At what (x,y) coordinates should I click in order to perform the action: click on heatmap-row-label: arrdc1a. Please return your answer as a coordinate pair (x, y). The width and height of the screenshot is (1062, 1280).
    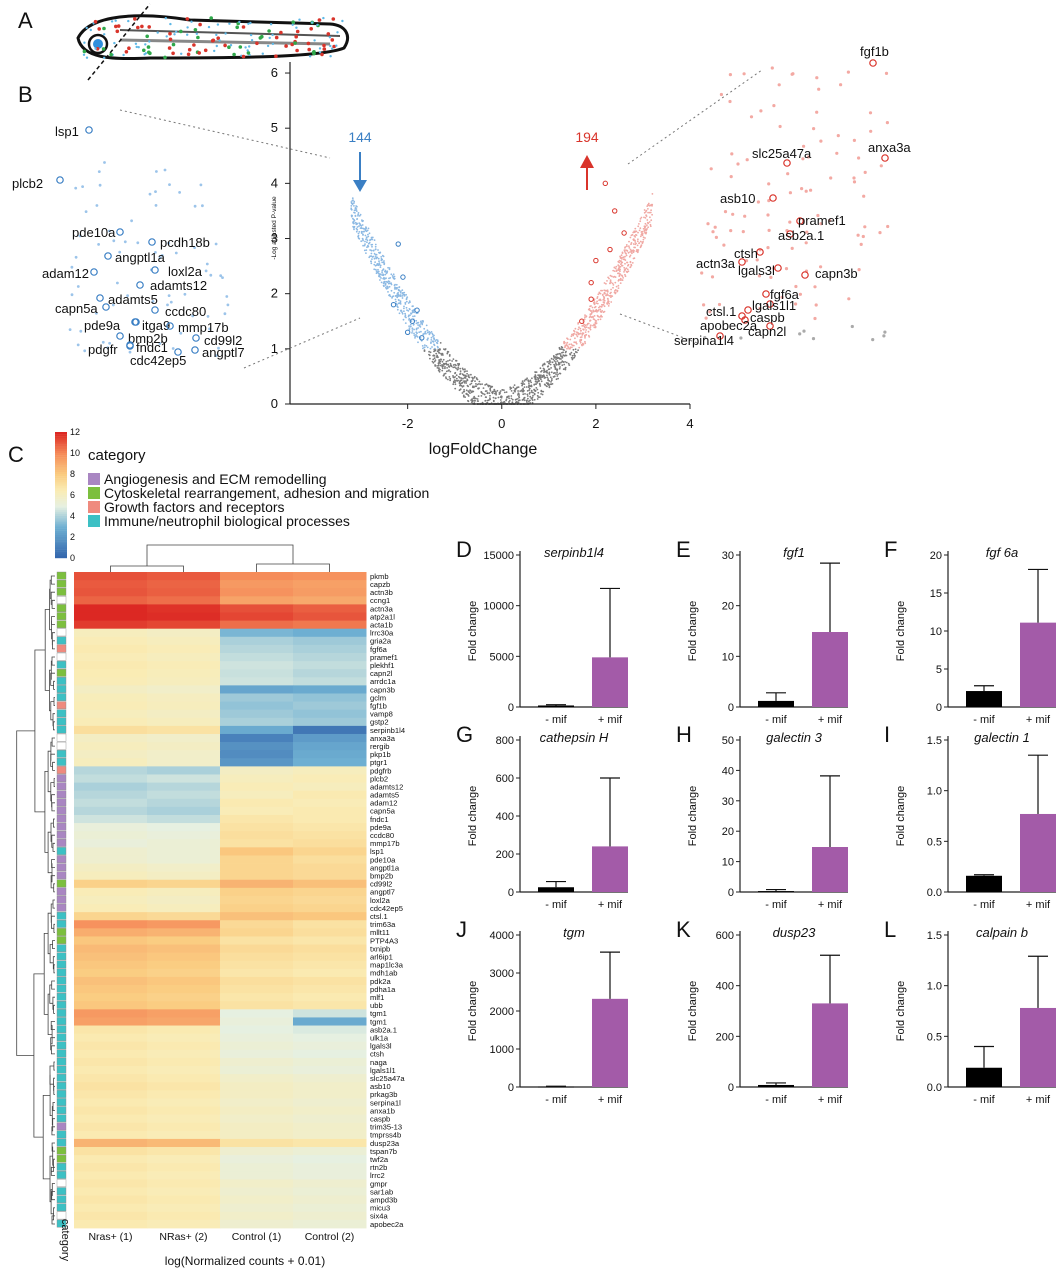
    Looking at the image, I should click on (383, 681).